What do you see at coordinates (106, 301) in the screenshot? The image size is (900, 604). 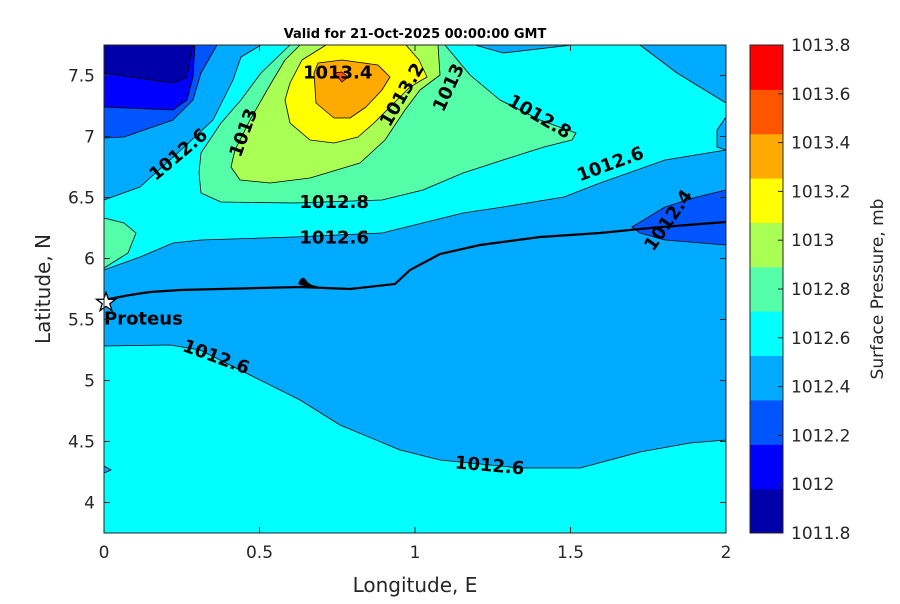 I see `star-icon` at bounding box center [106, 301].